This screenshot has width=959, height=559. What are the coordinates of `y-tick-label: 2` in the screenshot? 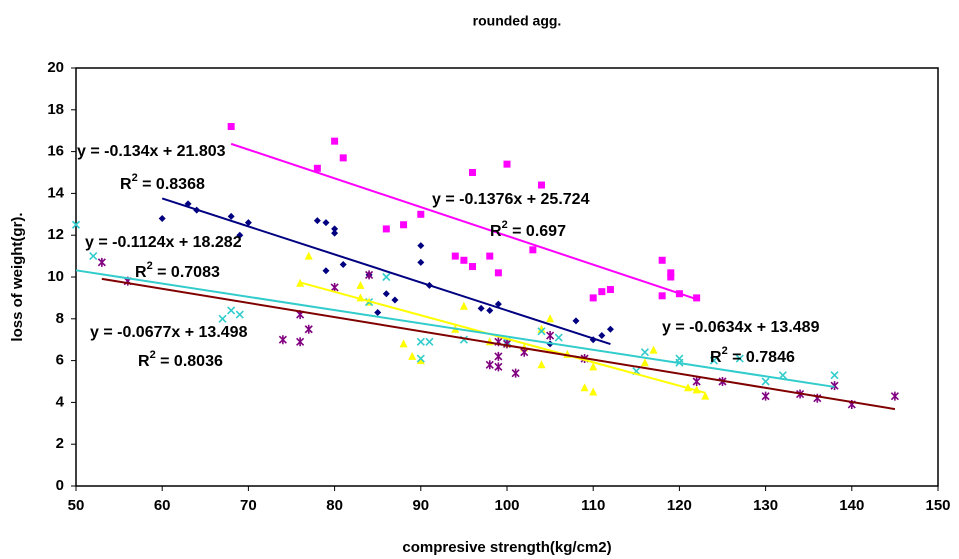 It's located at (60, 443).